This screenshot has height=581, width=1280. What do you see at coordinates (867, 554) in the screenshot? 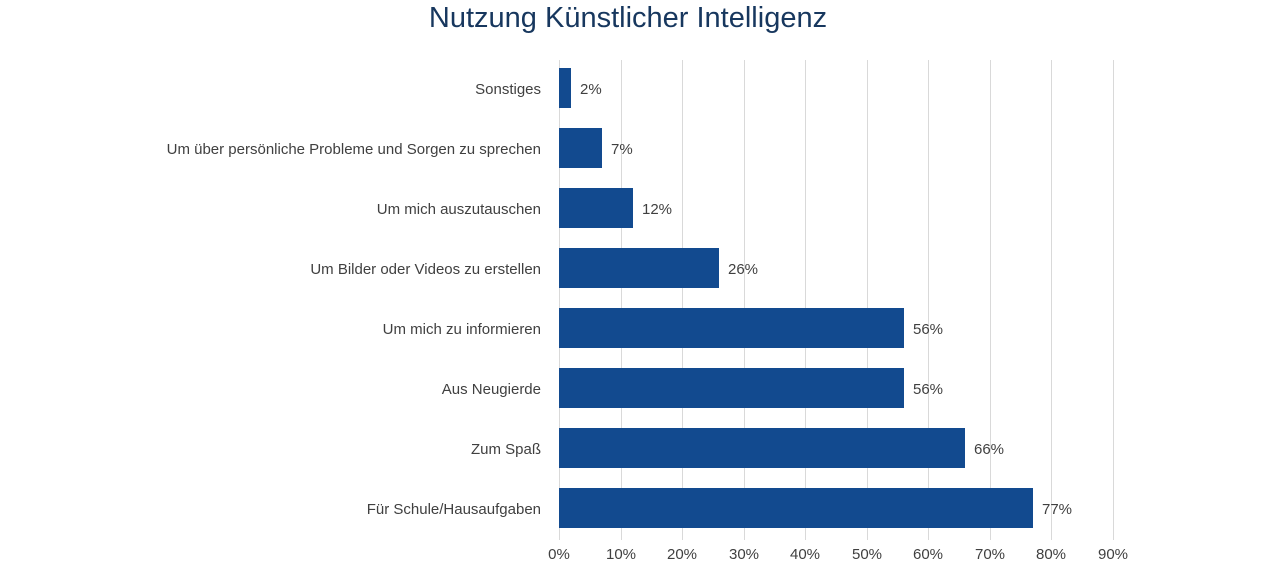
I see `x-tick-label: 50%` at bounding box center [867, 554].